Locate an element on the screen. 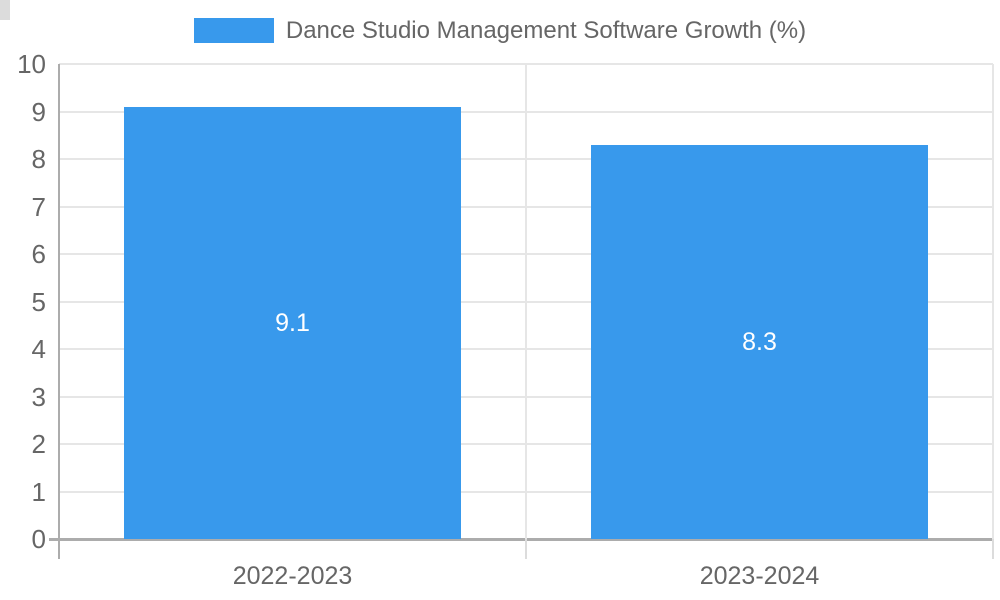 This screenshot has height=600, width=1000. legend-swatch is located at coordinates (233, 30).